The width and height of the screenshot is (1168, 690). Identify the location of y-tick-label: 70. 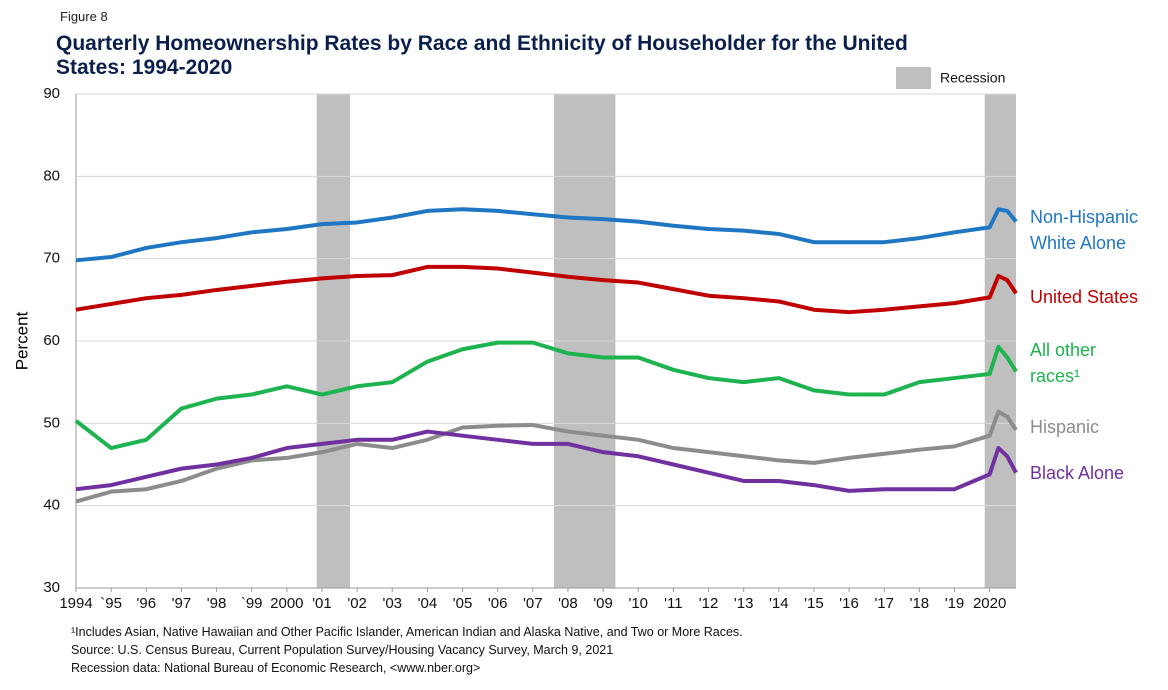
(51, 258).